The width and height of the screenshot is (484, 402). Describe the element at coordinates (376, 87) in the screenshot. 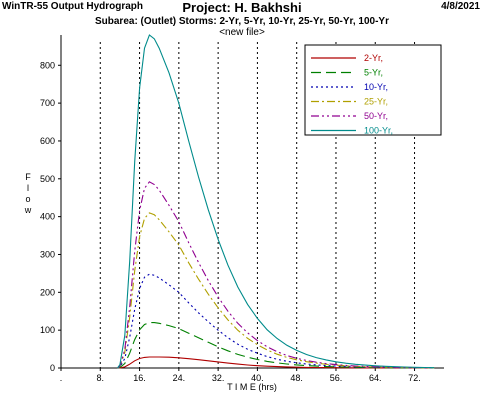

I see `legend-label-2: 10-Yr,` at that location.